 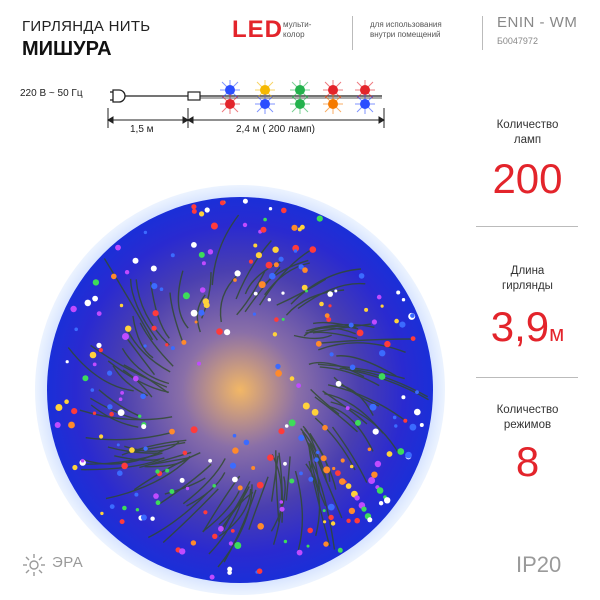 I want to click on divider, so click(x=527, y=377).